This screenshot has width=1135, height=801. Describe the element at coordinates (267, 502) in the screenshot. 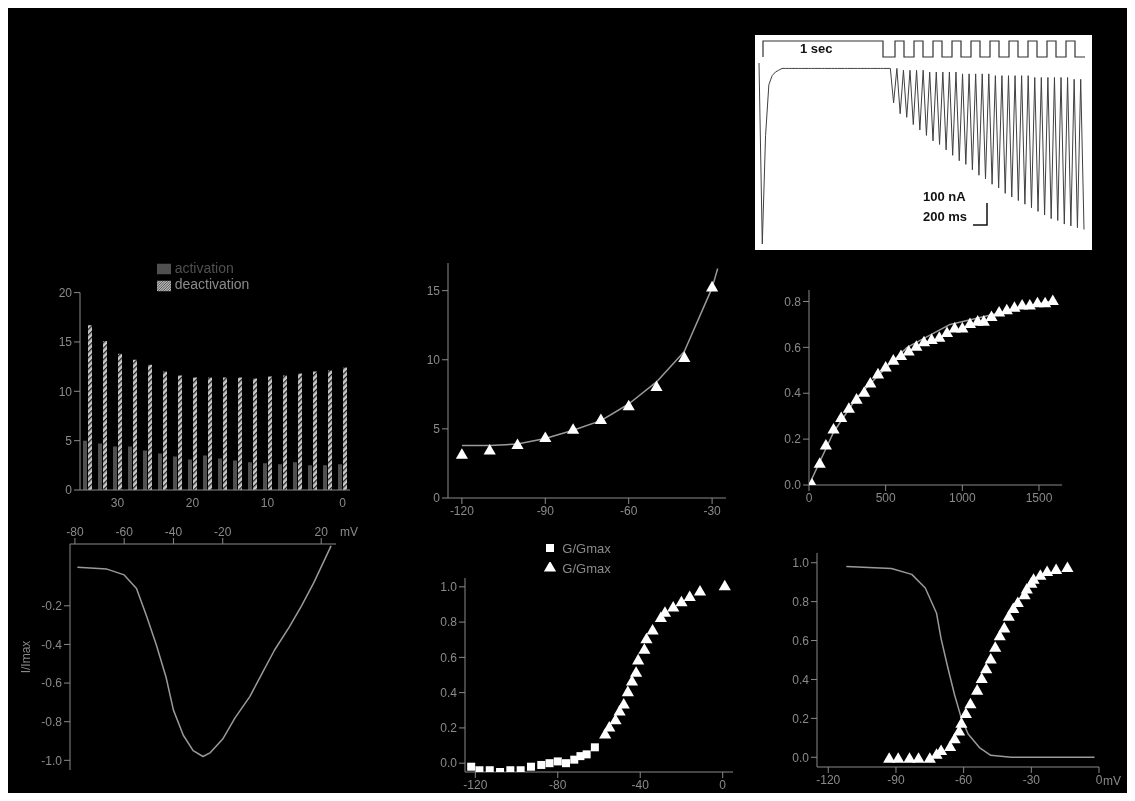

I see `x-tick-label: 10` at that location.